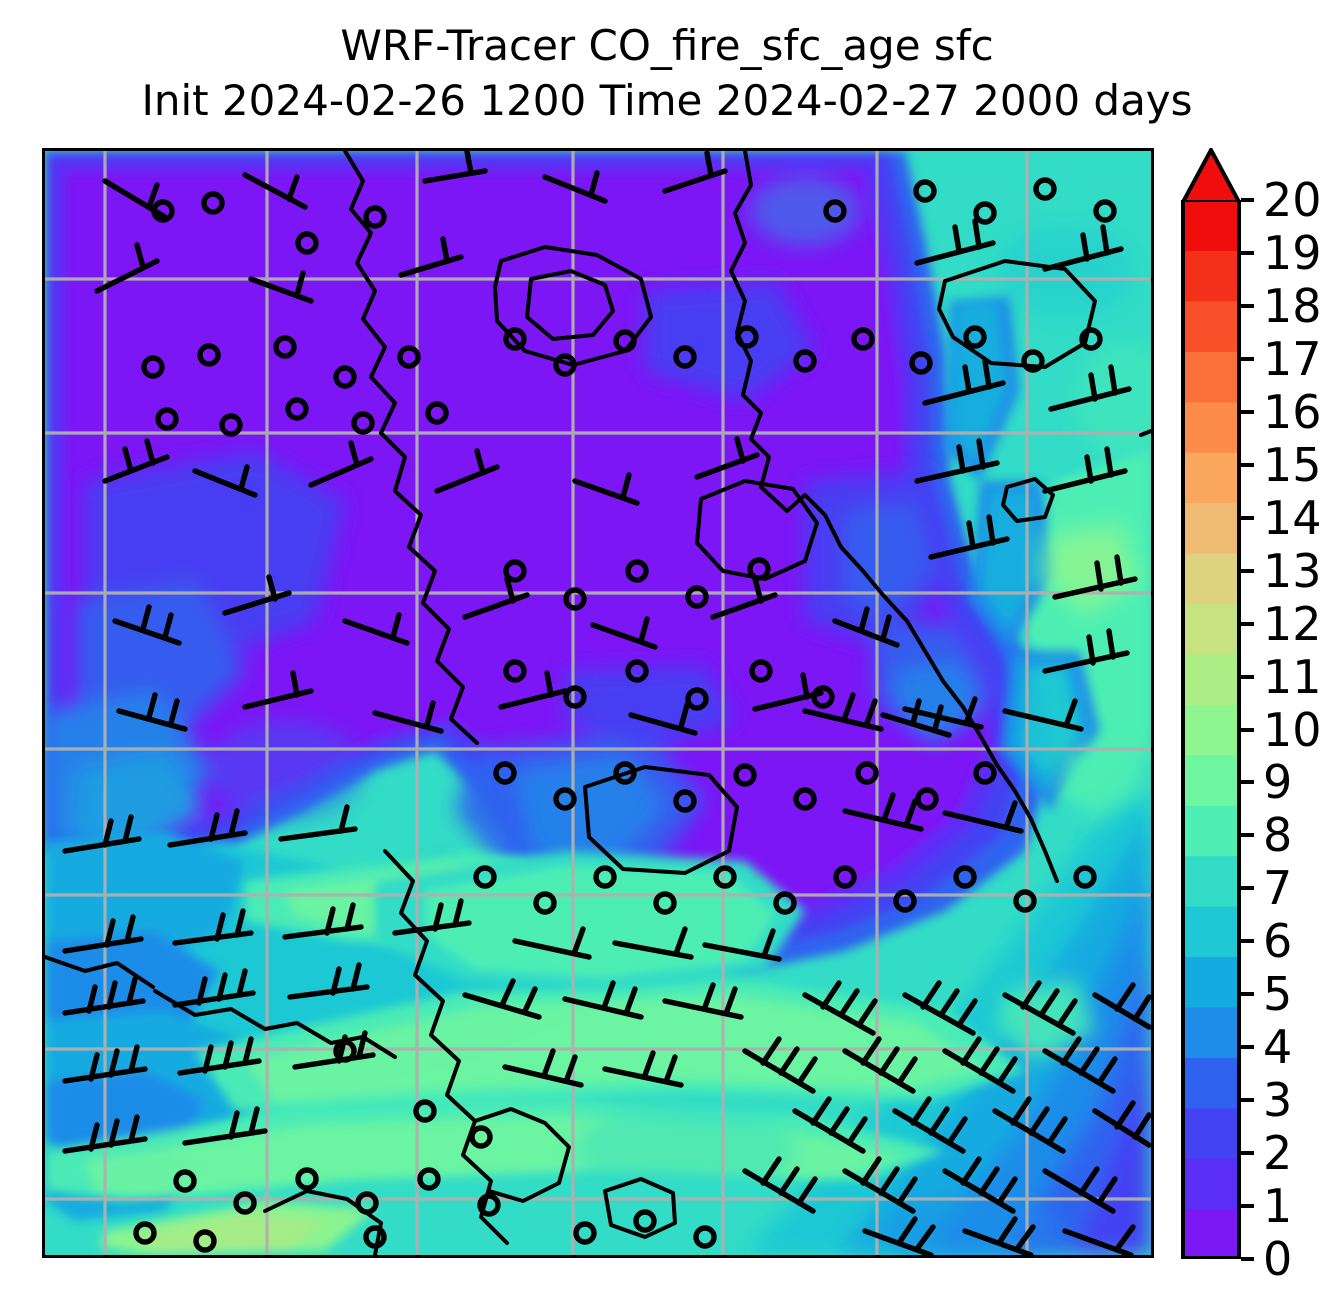 This screenshot has width=1334, height=1313. I want to click on colorbar-tick-label: 10, so click(1292, 729).